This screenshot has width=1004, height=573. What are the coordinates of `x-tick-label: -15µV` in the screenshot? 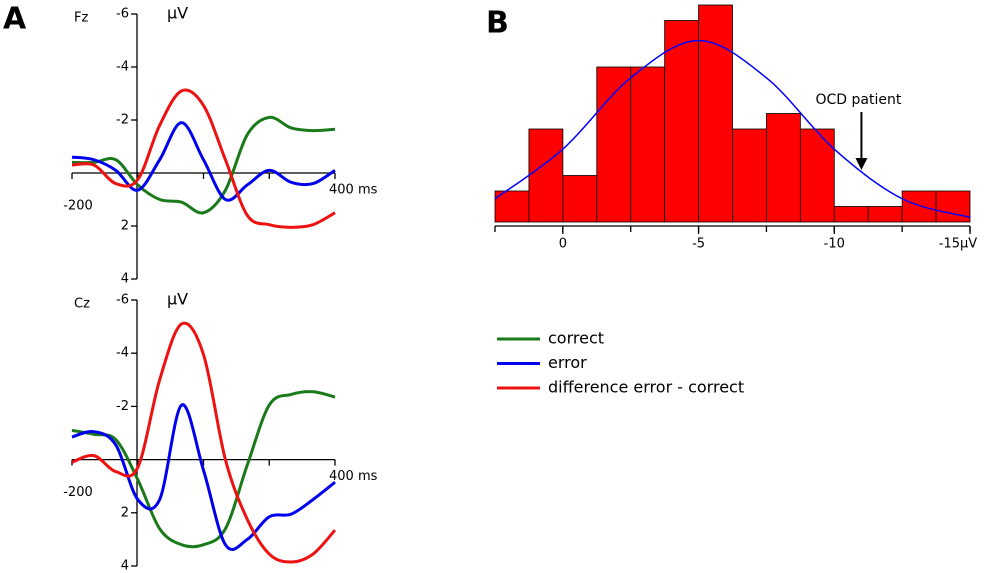 It's located at (958, 244).